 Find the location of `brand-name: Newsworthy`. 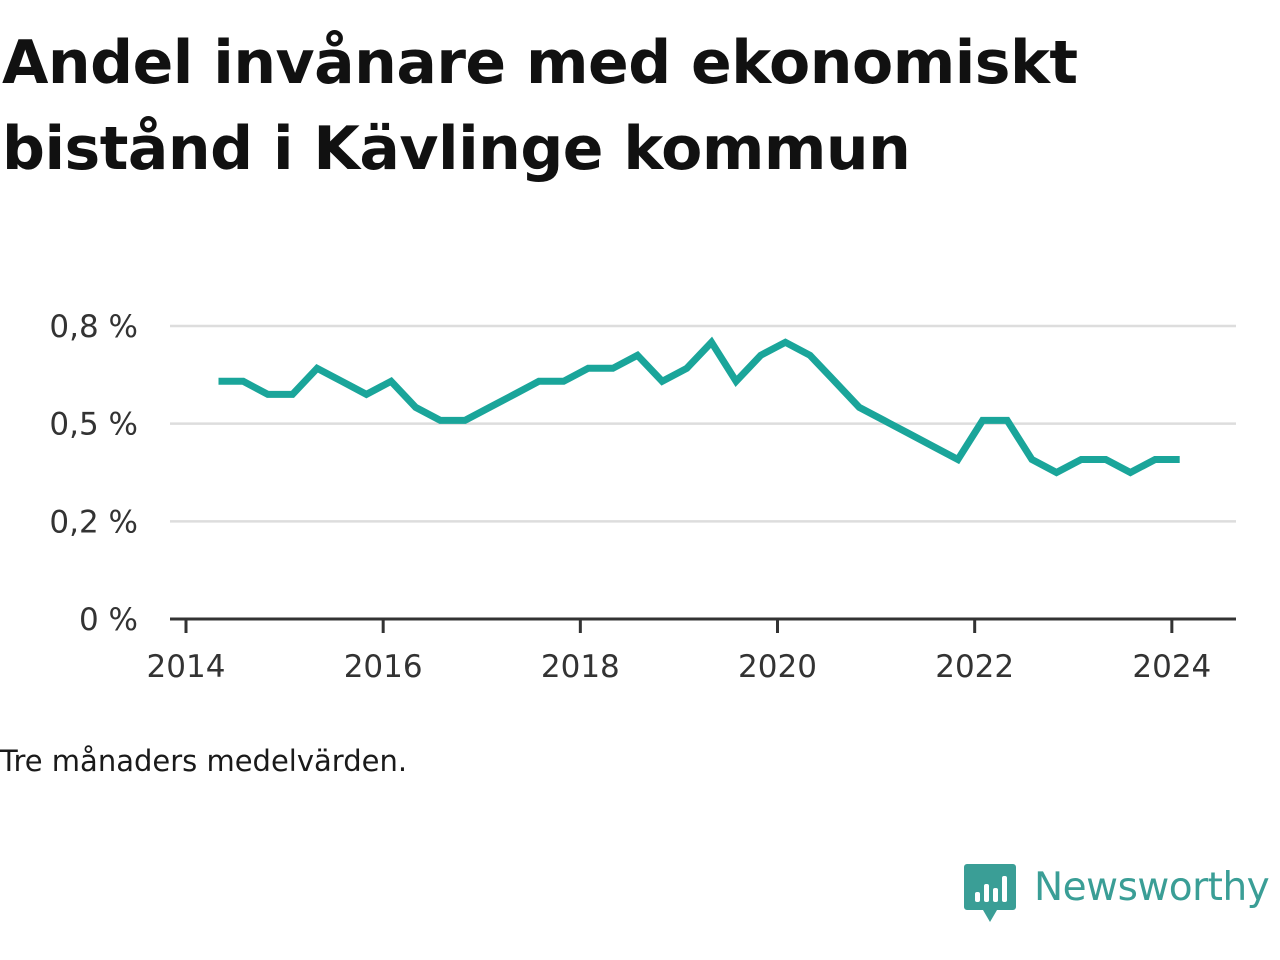

brand-name: Newsworthy is located at coordinates (1152, 887).